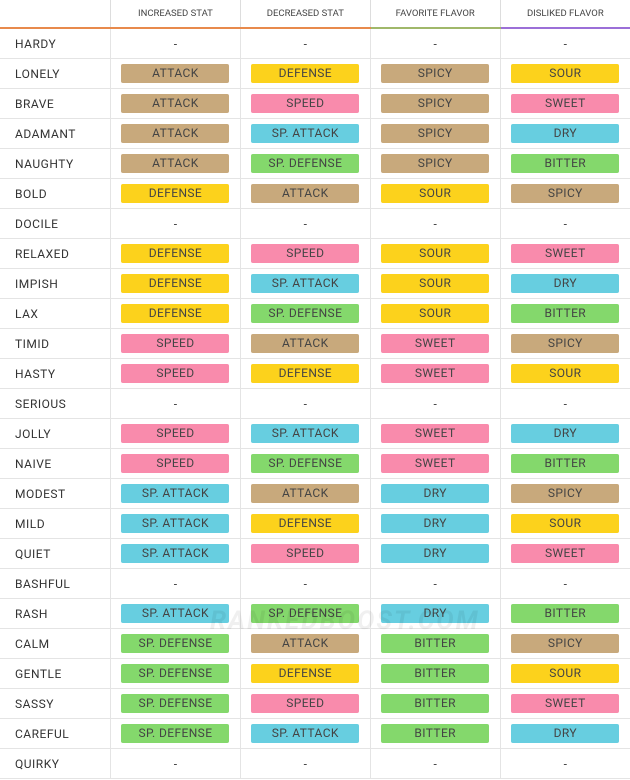 Image resolution: width=630 pixels, height=780 pixels. What do you see at coordinates (564, 14) in the screenshot?
I see `header-cell: DISLIKED FLAVOR` at bounding box center [564, 14].